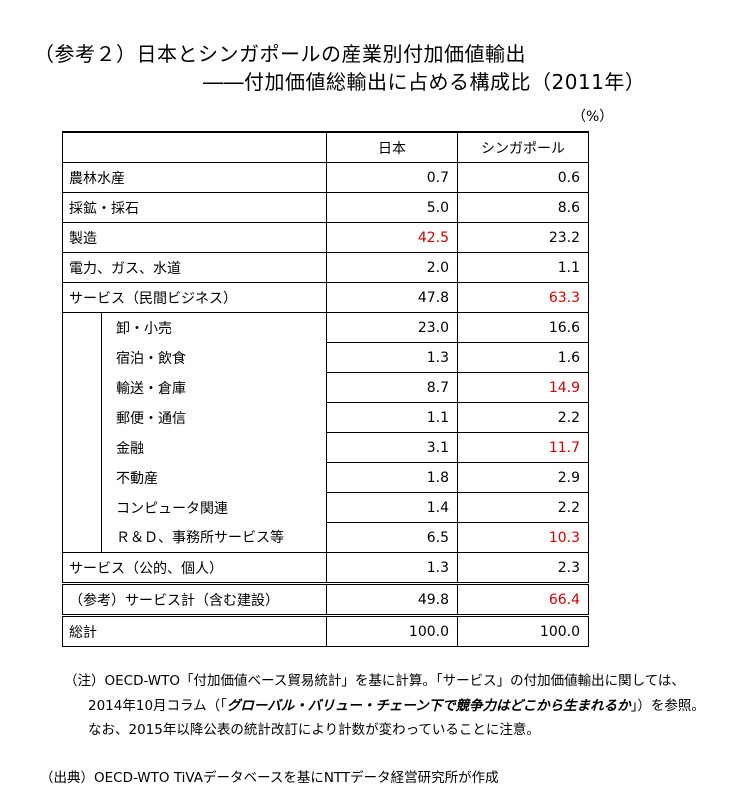  I want to click on source-note: （出典）OECD-WTO TiVAデータベースを基にNTTデータ経営研究所が作成, so click(269, 778).